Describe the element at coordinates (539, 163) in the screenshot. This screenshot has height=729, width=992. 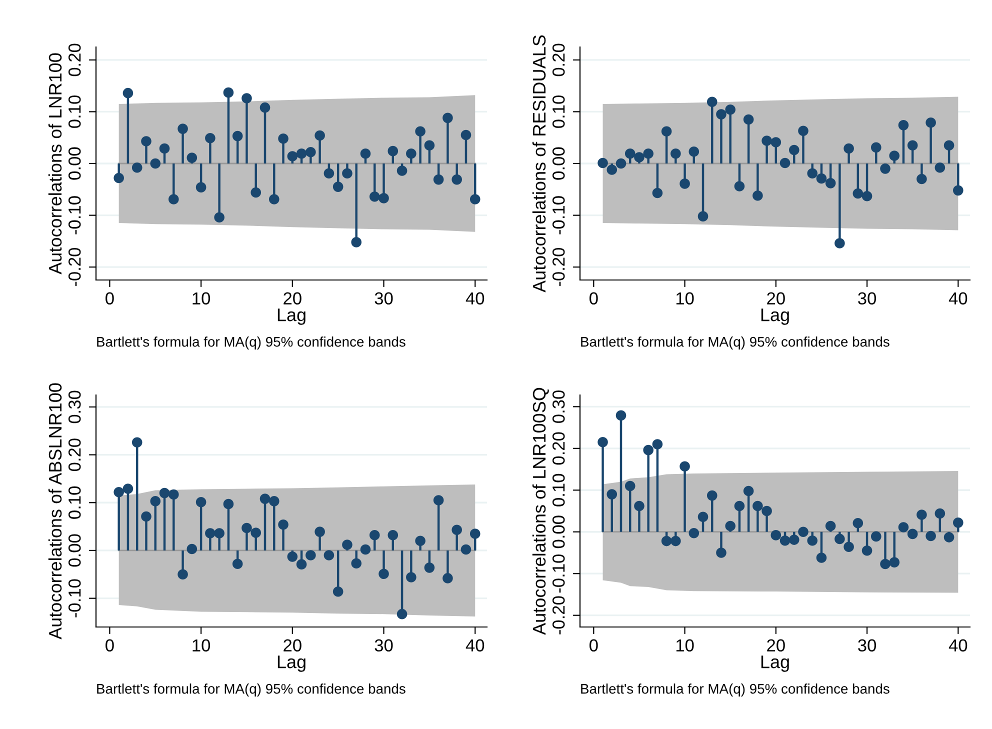
I see `y-axis-title: Autocorrelations of RESIDUALS` at that location.